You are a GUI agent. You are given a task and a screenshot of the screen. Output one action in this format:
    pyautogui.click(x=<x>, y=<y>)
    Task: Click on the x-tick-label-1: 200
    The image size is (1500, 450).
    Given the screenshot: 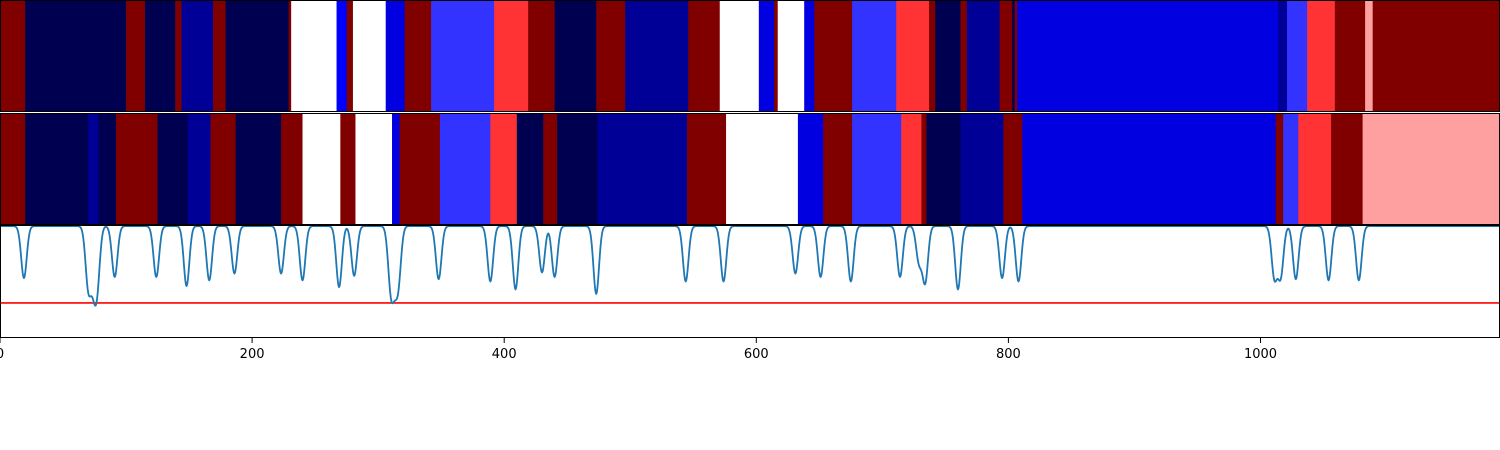 What is the action you would take?
    pyautogui.click(x=252, y=354)
    